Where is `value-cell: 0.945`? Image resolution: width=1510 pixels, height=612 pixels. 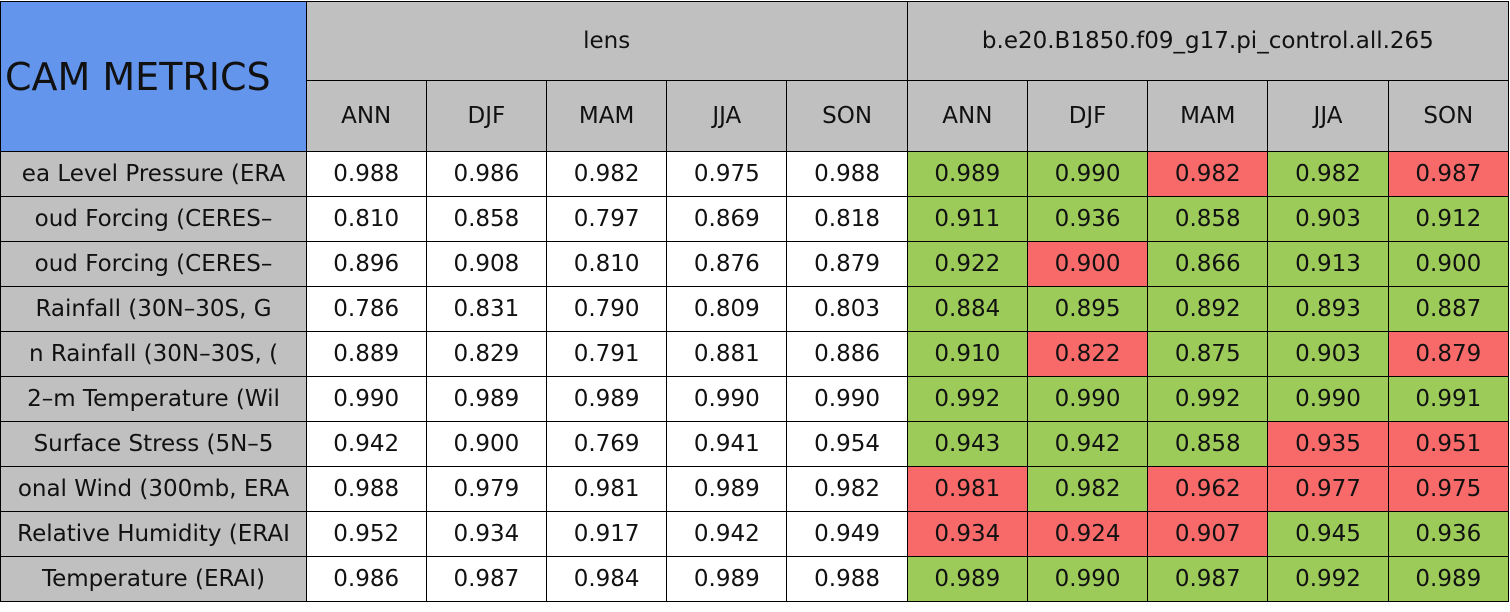 value-cell: 0.945 is located at coordinates (1328, 534).